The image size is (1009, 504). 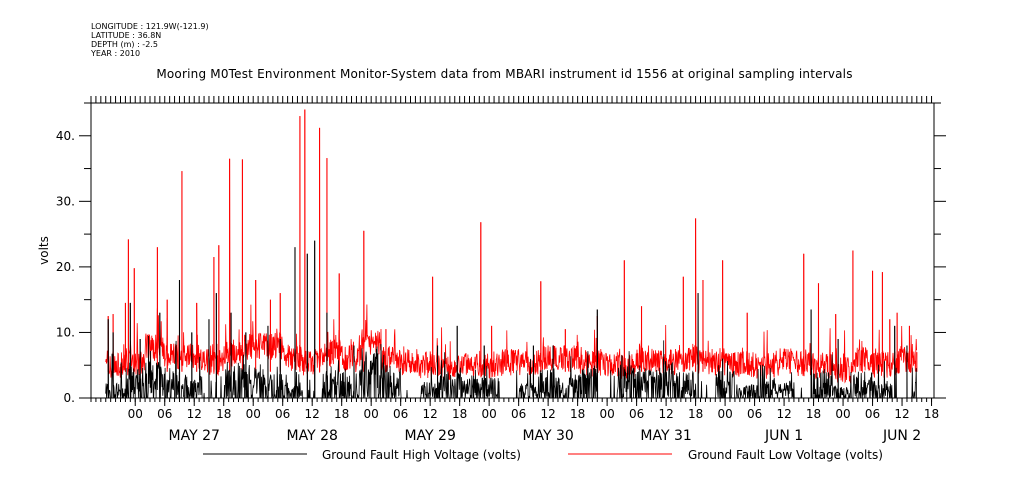 I want to click on legend-label-high-voltage: Ground Fault High Voltage (volts), so click(x=421, y=455).